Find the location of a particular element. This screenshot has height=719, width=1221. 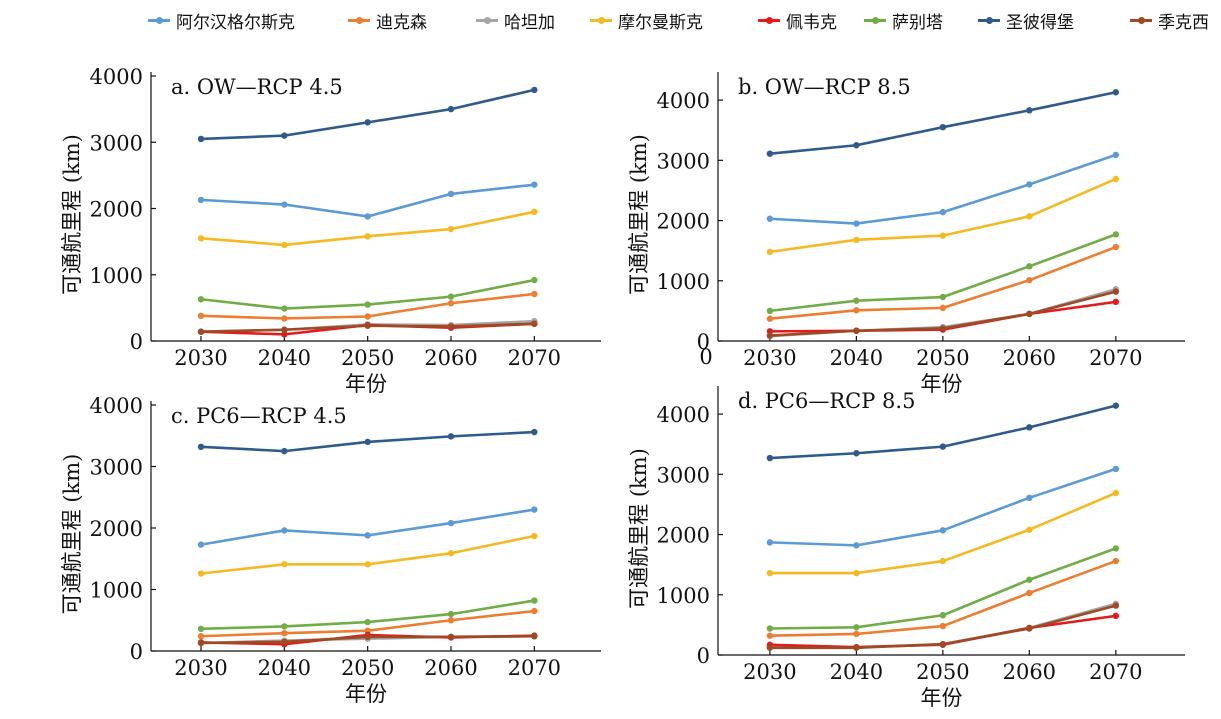

chart-legend: 阿尔汉格尔斯克 迪克森 哈坦加 摩尔曼斯克 佩韦克 萨别塔 圣彼得堡 季克西 is located at coordinates (610, 18).